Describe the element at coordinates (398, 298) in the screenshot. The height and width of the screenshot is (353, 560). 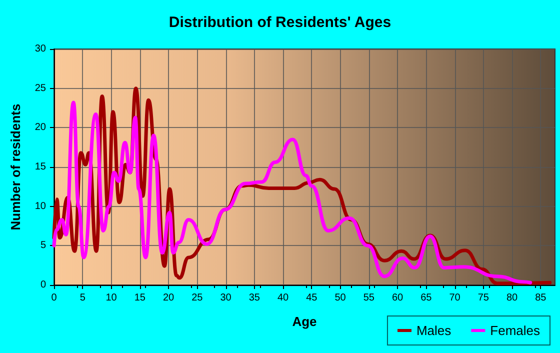
I see `x-tick-label: 60` at that location.